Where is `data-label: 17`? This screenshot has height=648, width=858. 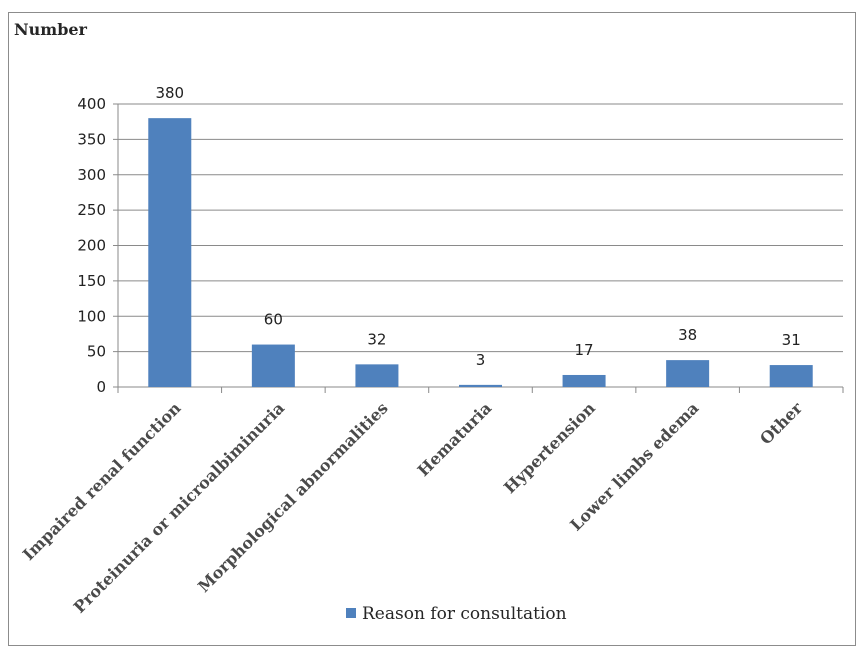 data-label: 17 is located at coordinates (584, 350).